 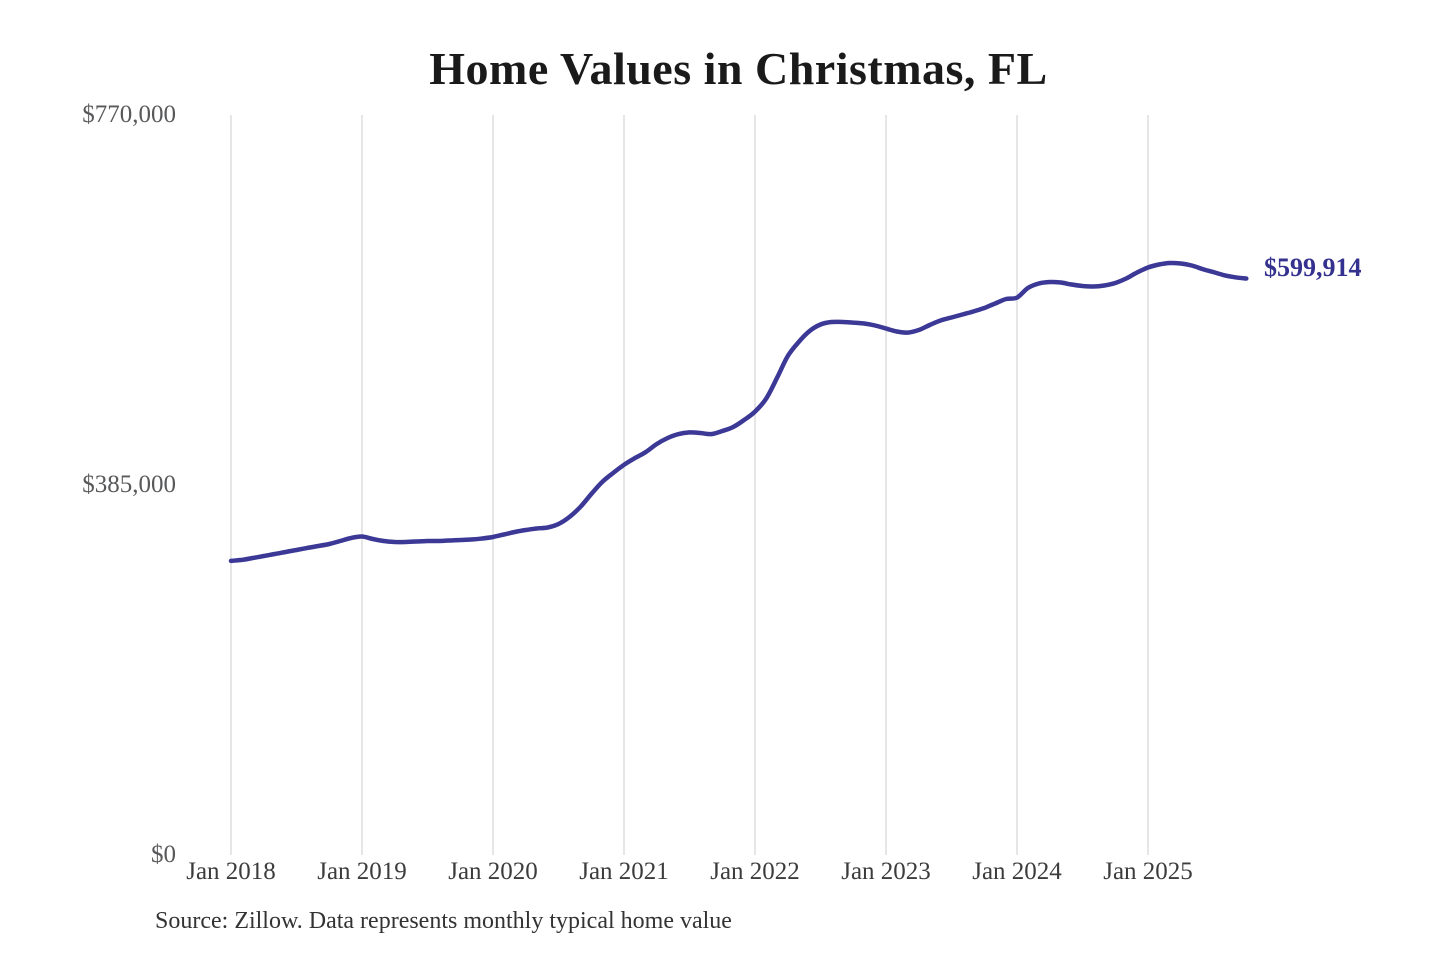 What do you see at coordinates (886, 871) in the screenshot?
I see `x-tick-label: Jan 2023` at bounding box center [886, 871].